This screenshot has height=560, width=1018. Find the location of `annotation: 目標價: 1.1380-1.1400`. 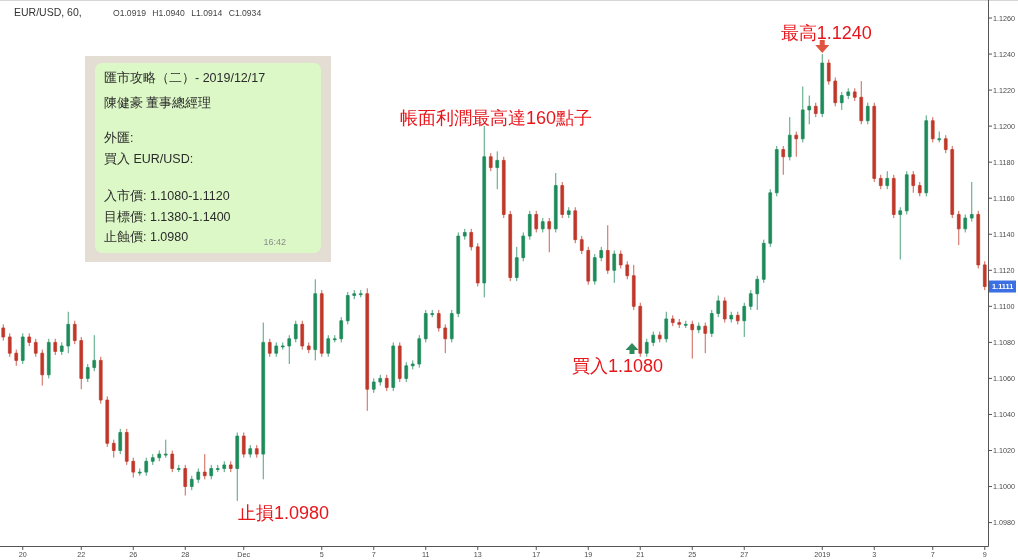

annotation: 目標價: 1.1380-1.1400 is located at coordinates (167, 217).